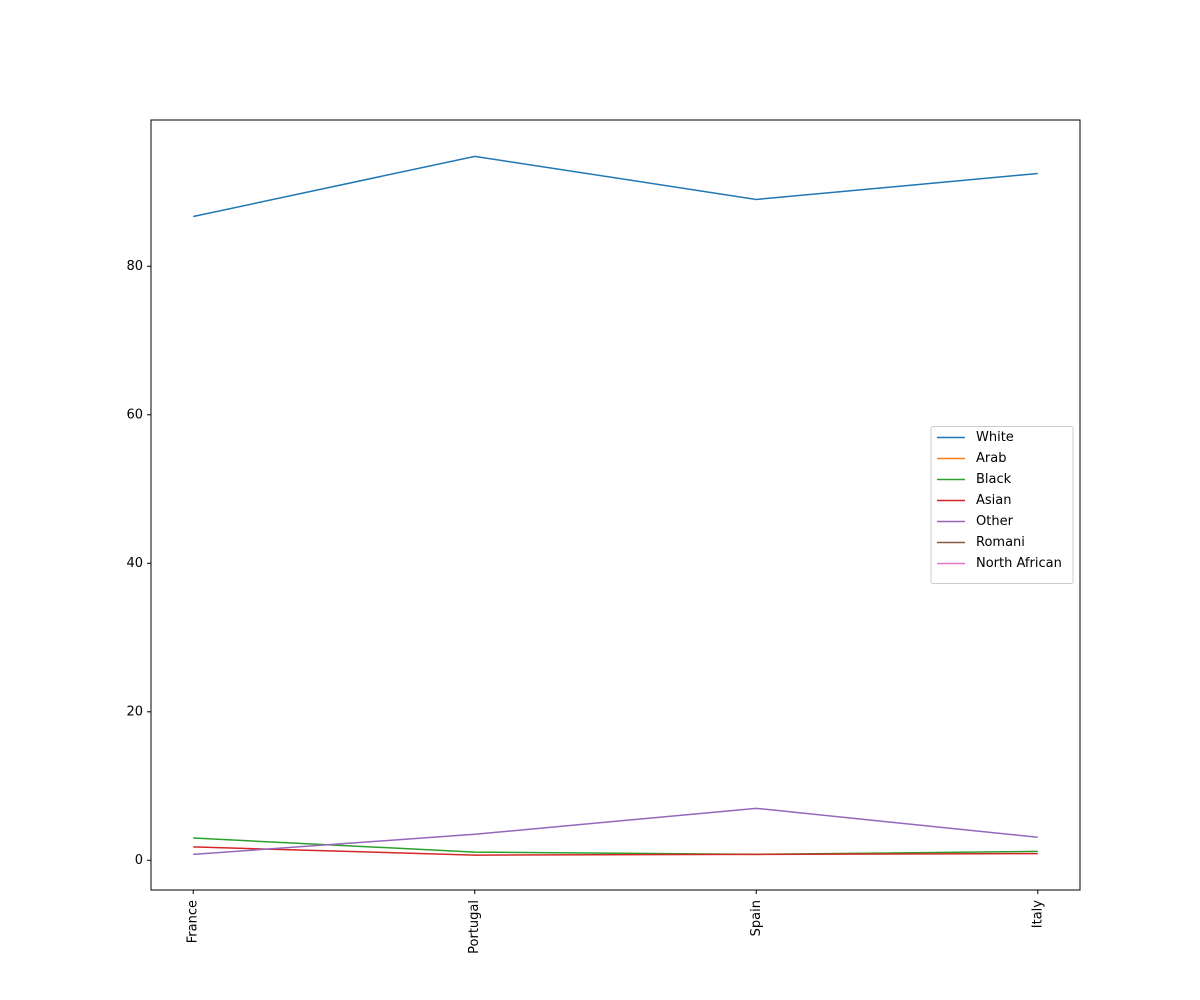  Describe the element at coordinates (139, 860) in the screenshot. I see `y-tick-label: 0` at that location.